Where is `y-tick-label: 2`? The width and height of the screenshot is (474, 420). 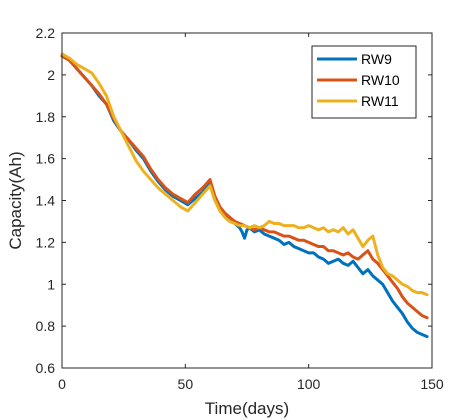
y-tick-label: 2 is located at coordinates (51, 75).